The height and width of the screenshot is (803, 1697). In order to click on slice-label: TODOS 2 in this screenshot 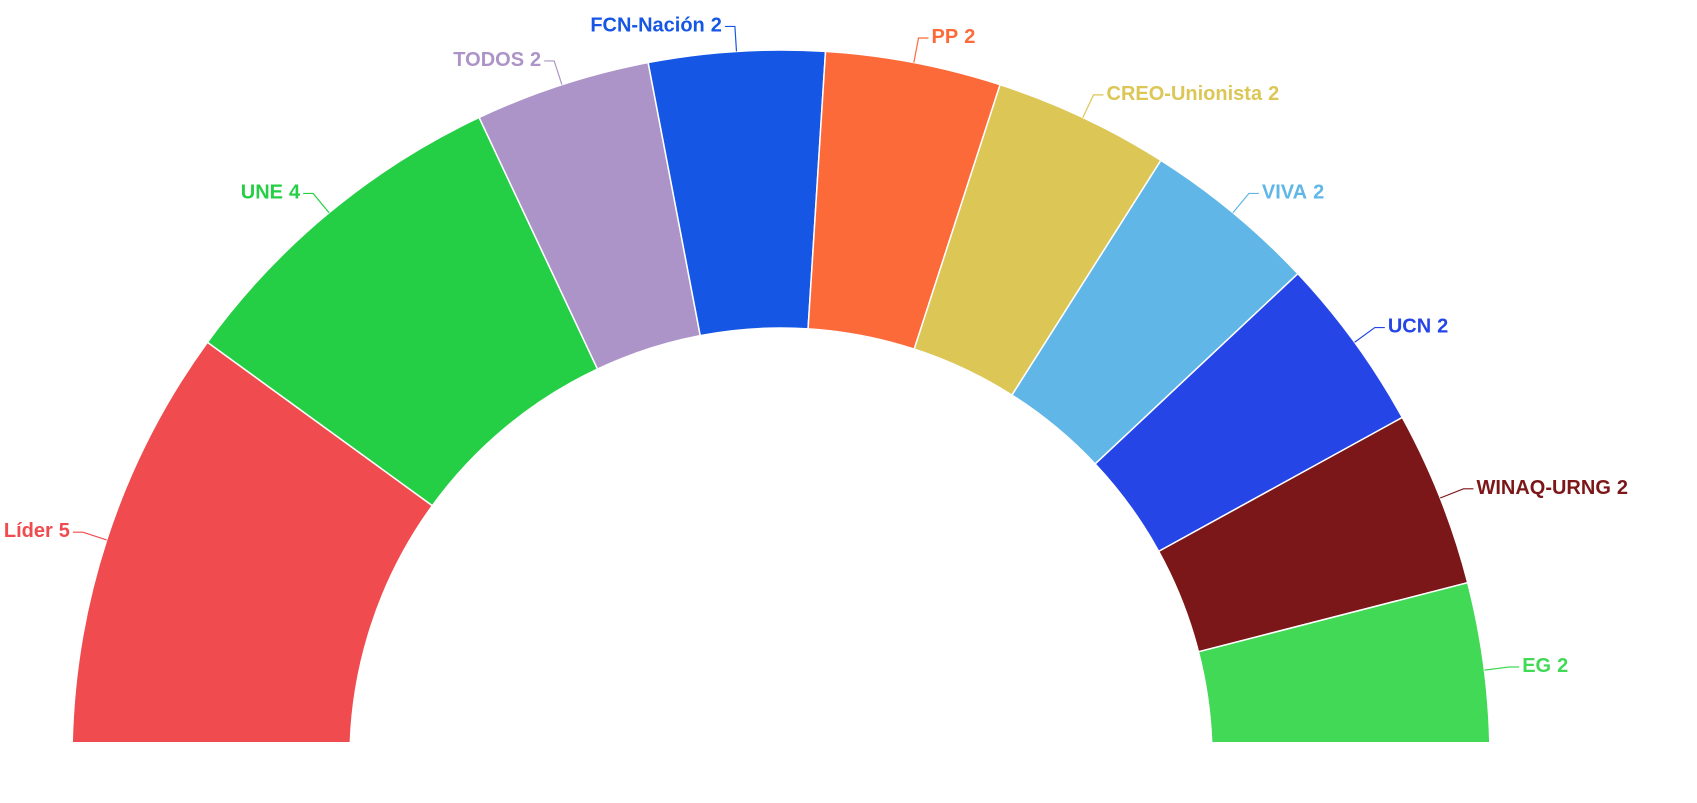, I will do `click(497, 60)`.